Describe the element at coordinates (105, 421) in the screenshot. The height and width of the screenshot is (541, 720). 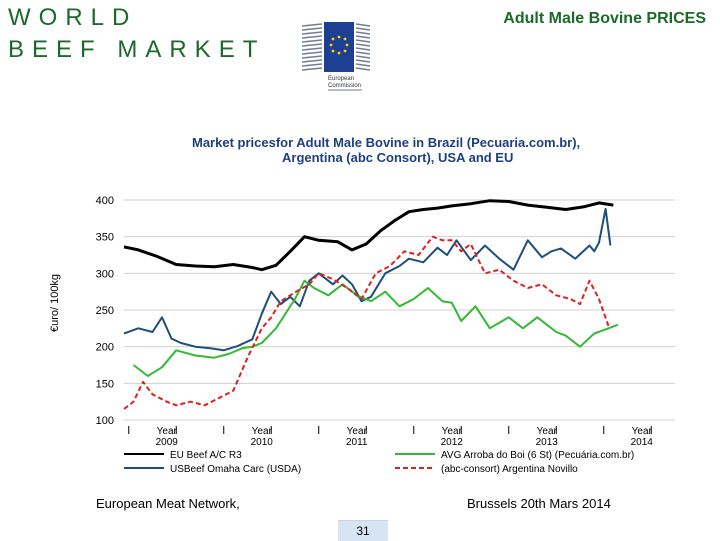
I see `y-tick-label: 100` at that location.